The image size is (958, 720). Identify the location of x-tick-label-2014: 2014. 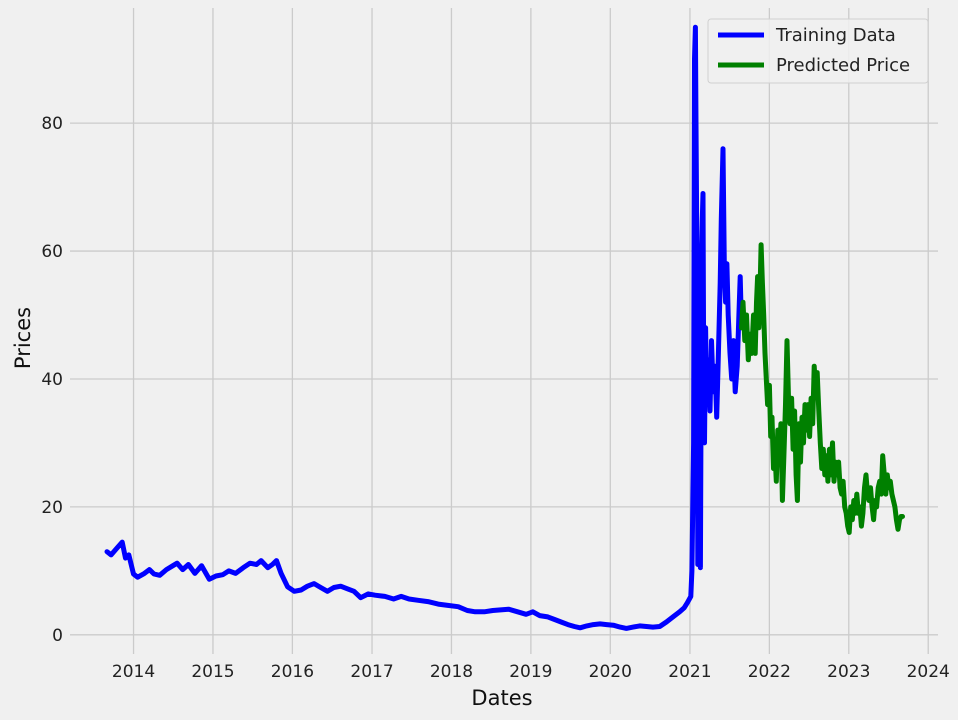
(133, 672).